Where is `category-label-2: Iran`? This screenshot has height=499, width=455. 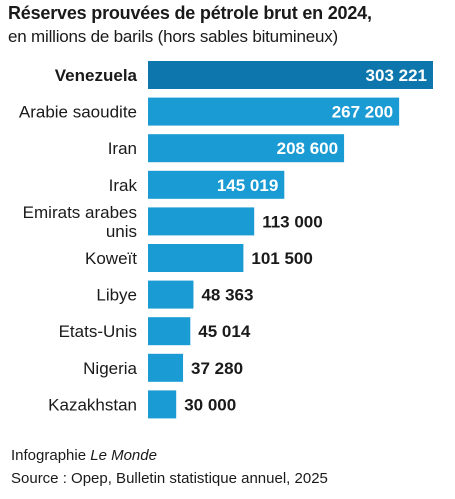
category-label-2: Iran is located at coordinates (122, 148).